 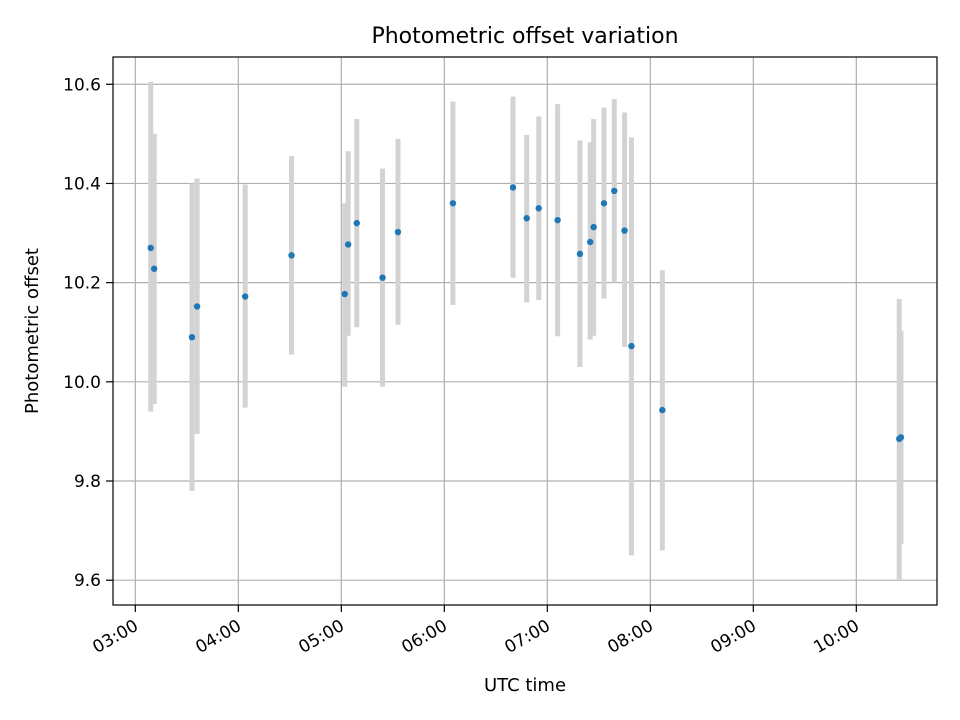 What do you see at coordinates (524, 36) in the screenshot?
I see `chart-title: Photometric offset variation` at bounding box center [524, 36].